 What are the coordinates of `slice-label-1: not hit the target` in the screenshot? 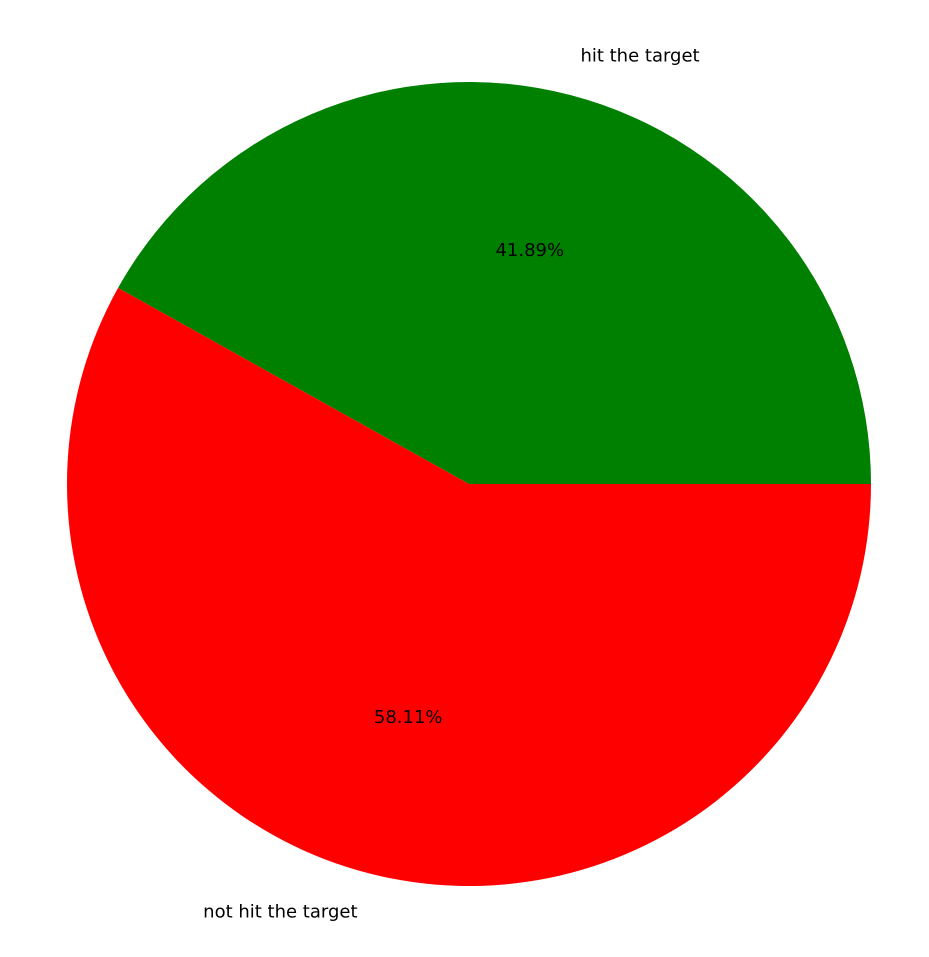 It's located at (280, 911).